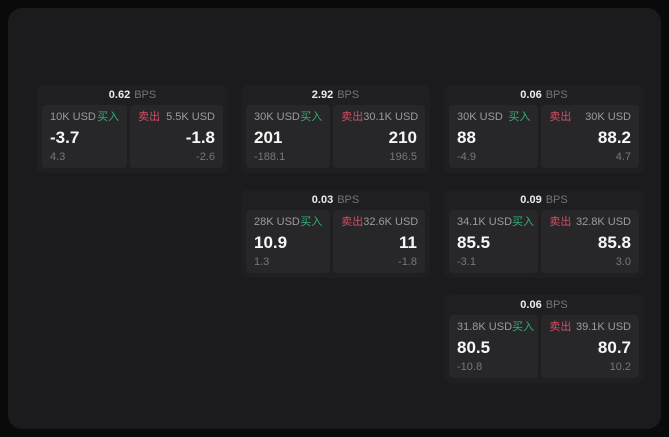  What do you see at coordinates (614, 242) in the screenshot?
I see `sell-price: 85.8` at bounding box center [614, 242].